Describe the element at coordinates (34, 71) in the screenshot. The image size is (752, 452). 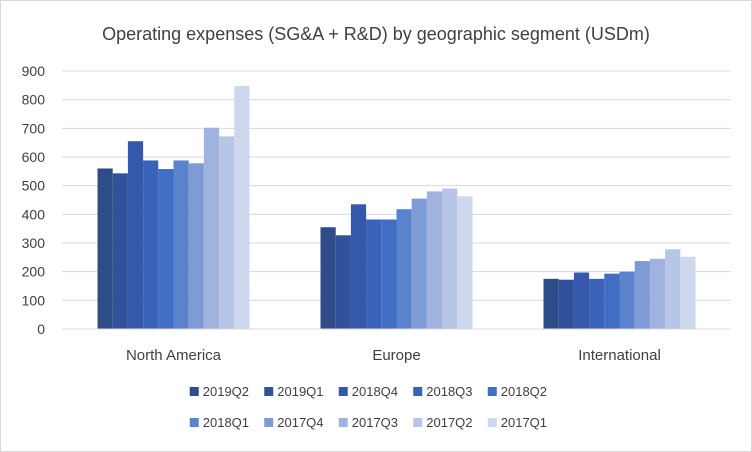
I see `y-tick-label: 900` at that location.